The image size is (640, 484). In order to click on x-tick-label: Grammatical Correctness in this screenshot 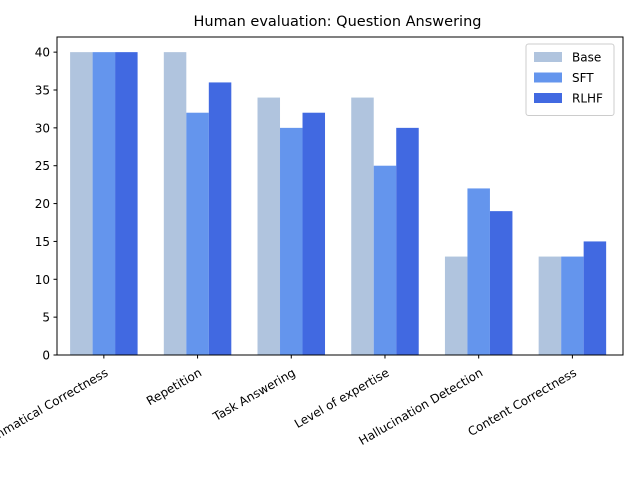, I will do `click(55, 409)`.